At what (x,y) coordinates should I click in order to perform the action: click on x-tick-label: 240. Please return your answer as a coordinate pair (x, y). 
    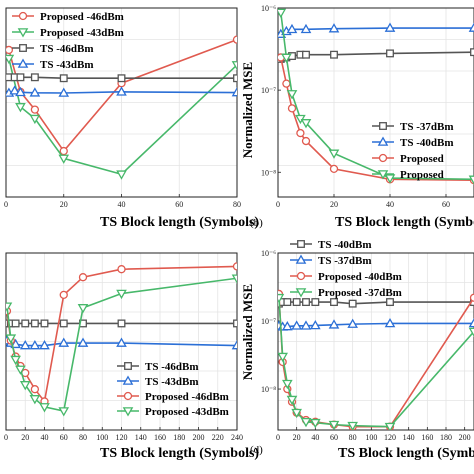
    Looking at the image, I should click on (237, 437).